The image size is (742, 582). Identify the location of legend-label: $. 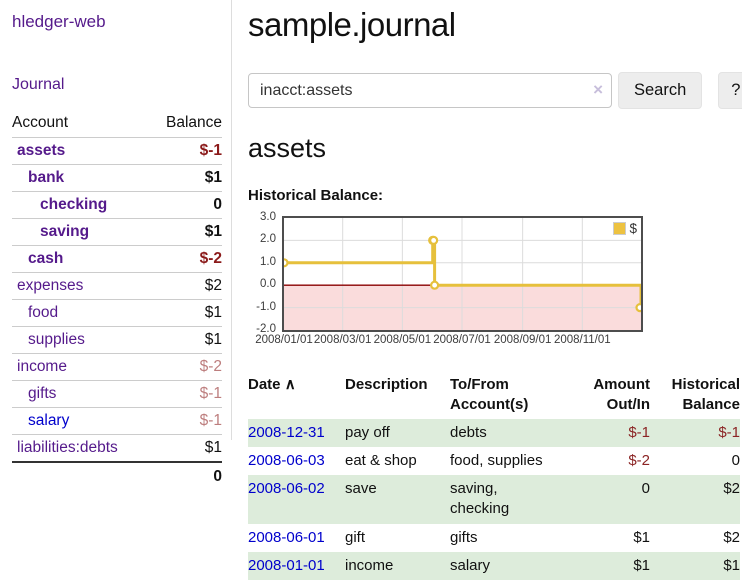
(633, 228).